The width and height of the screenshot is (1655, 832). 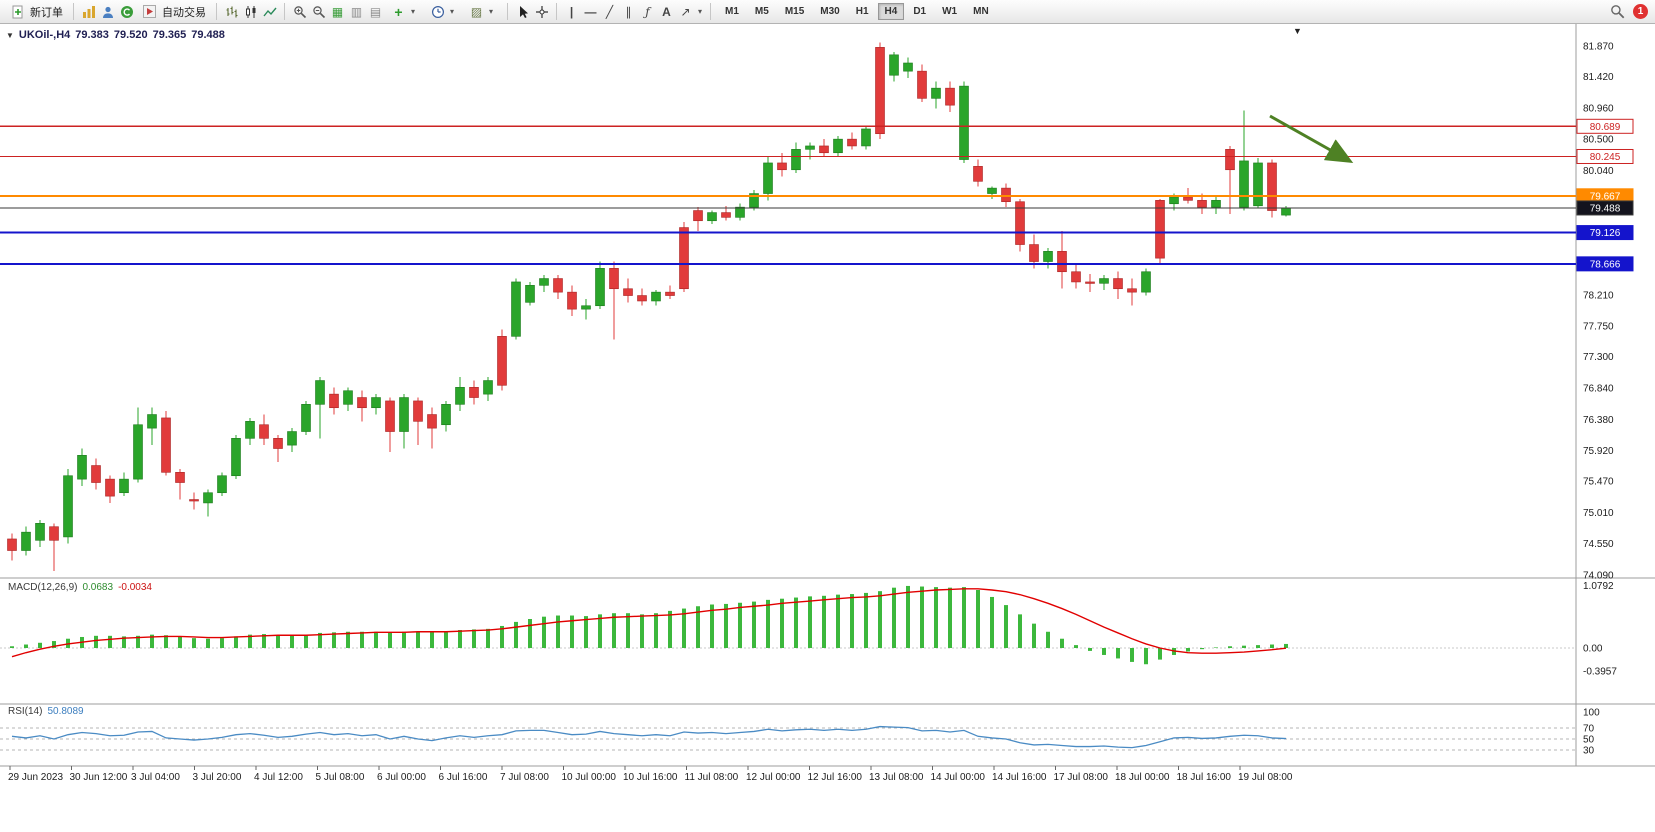 What do you see at coordinates (1640, 11) in the screenshot?
I see `notification-badge: 1` at bounding box center [1640, 11].